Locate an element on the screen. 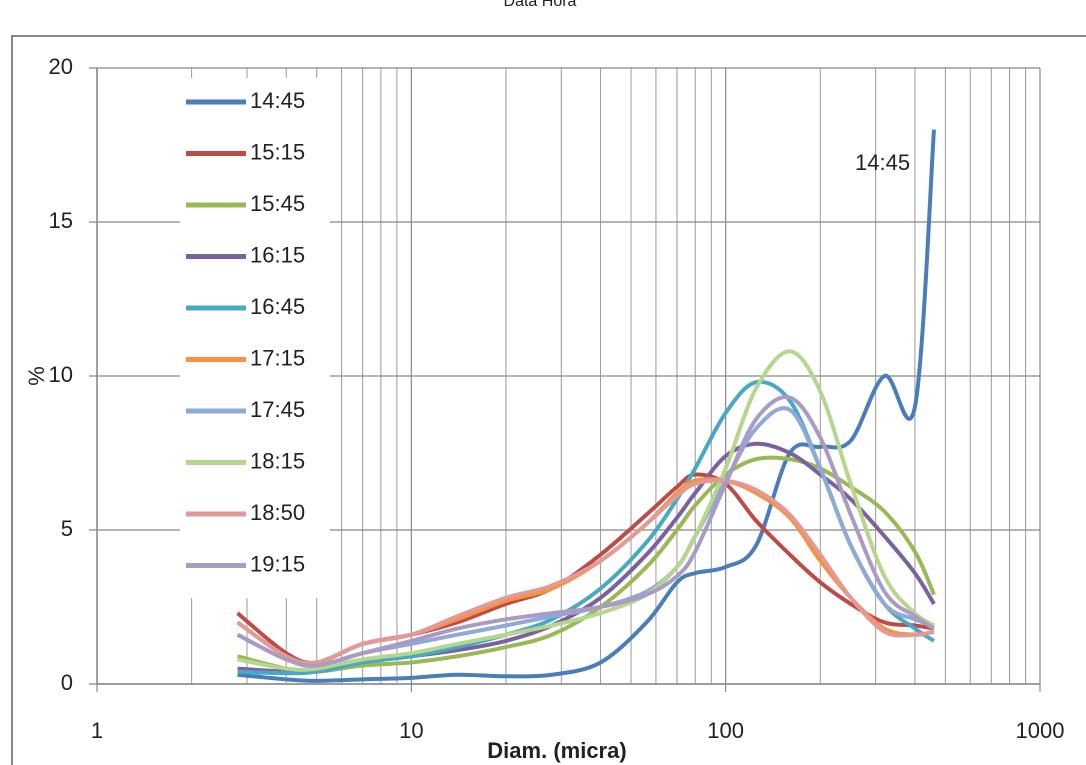  legend-label: 15:45 is located at coordinates (277, 203).